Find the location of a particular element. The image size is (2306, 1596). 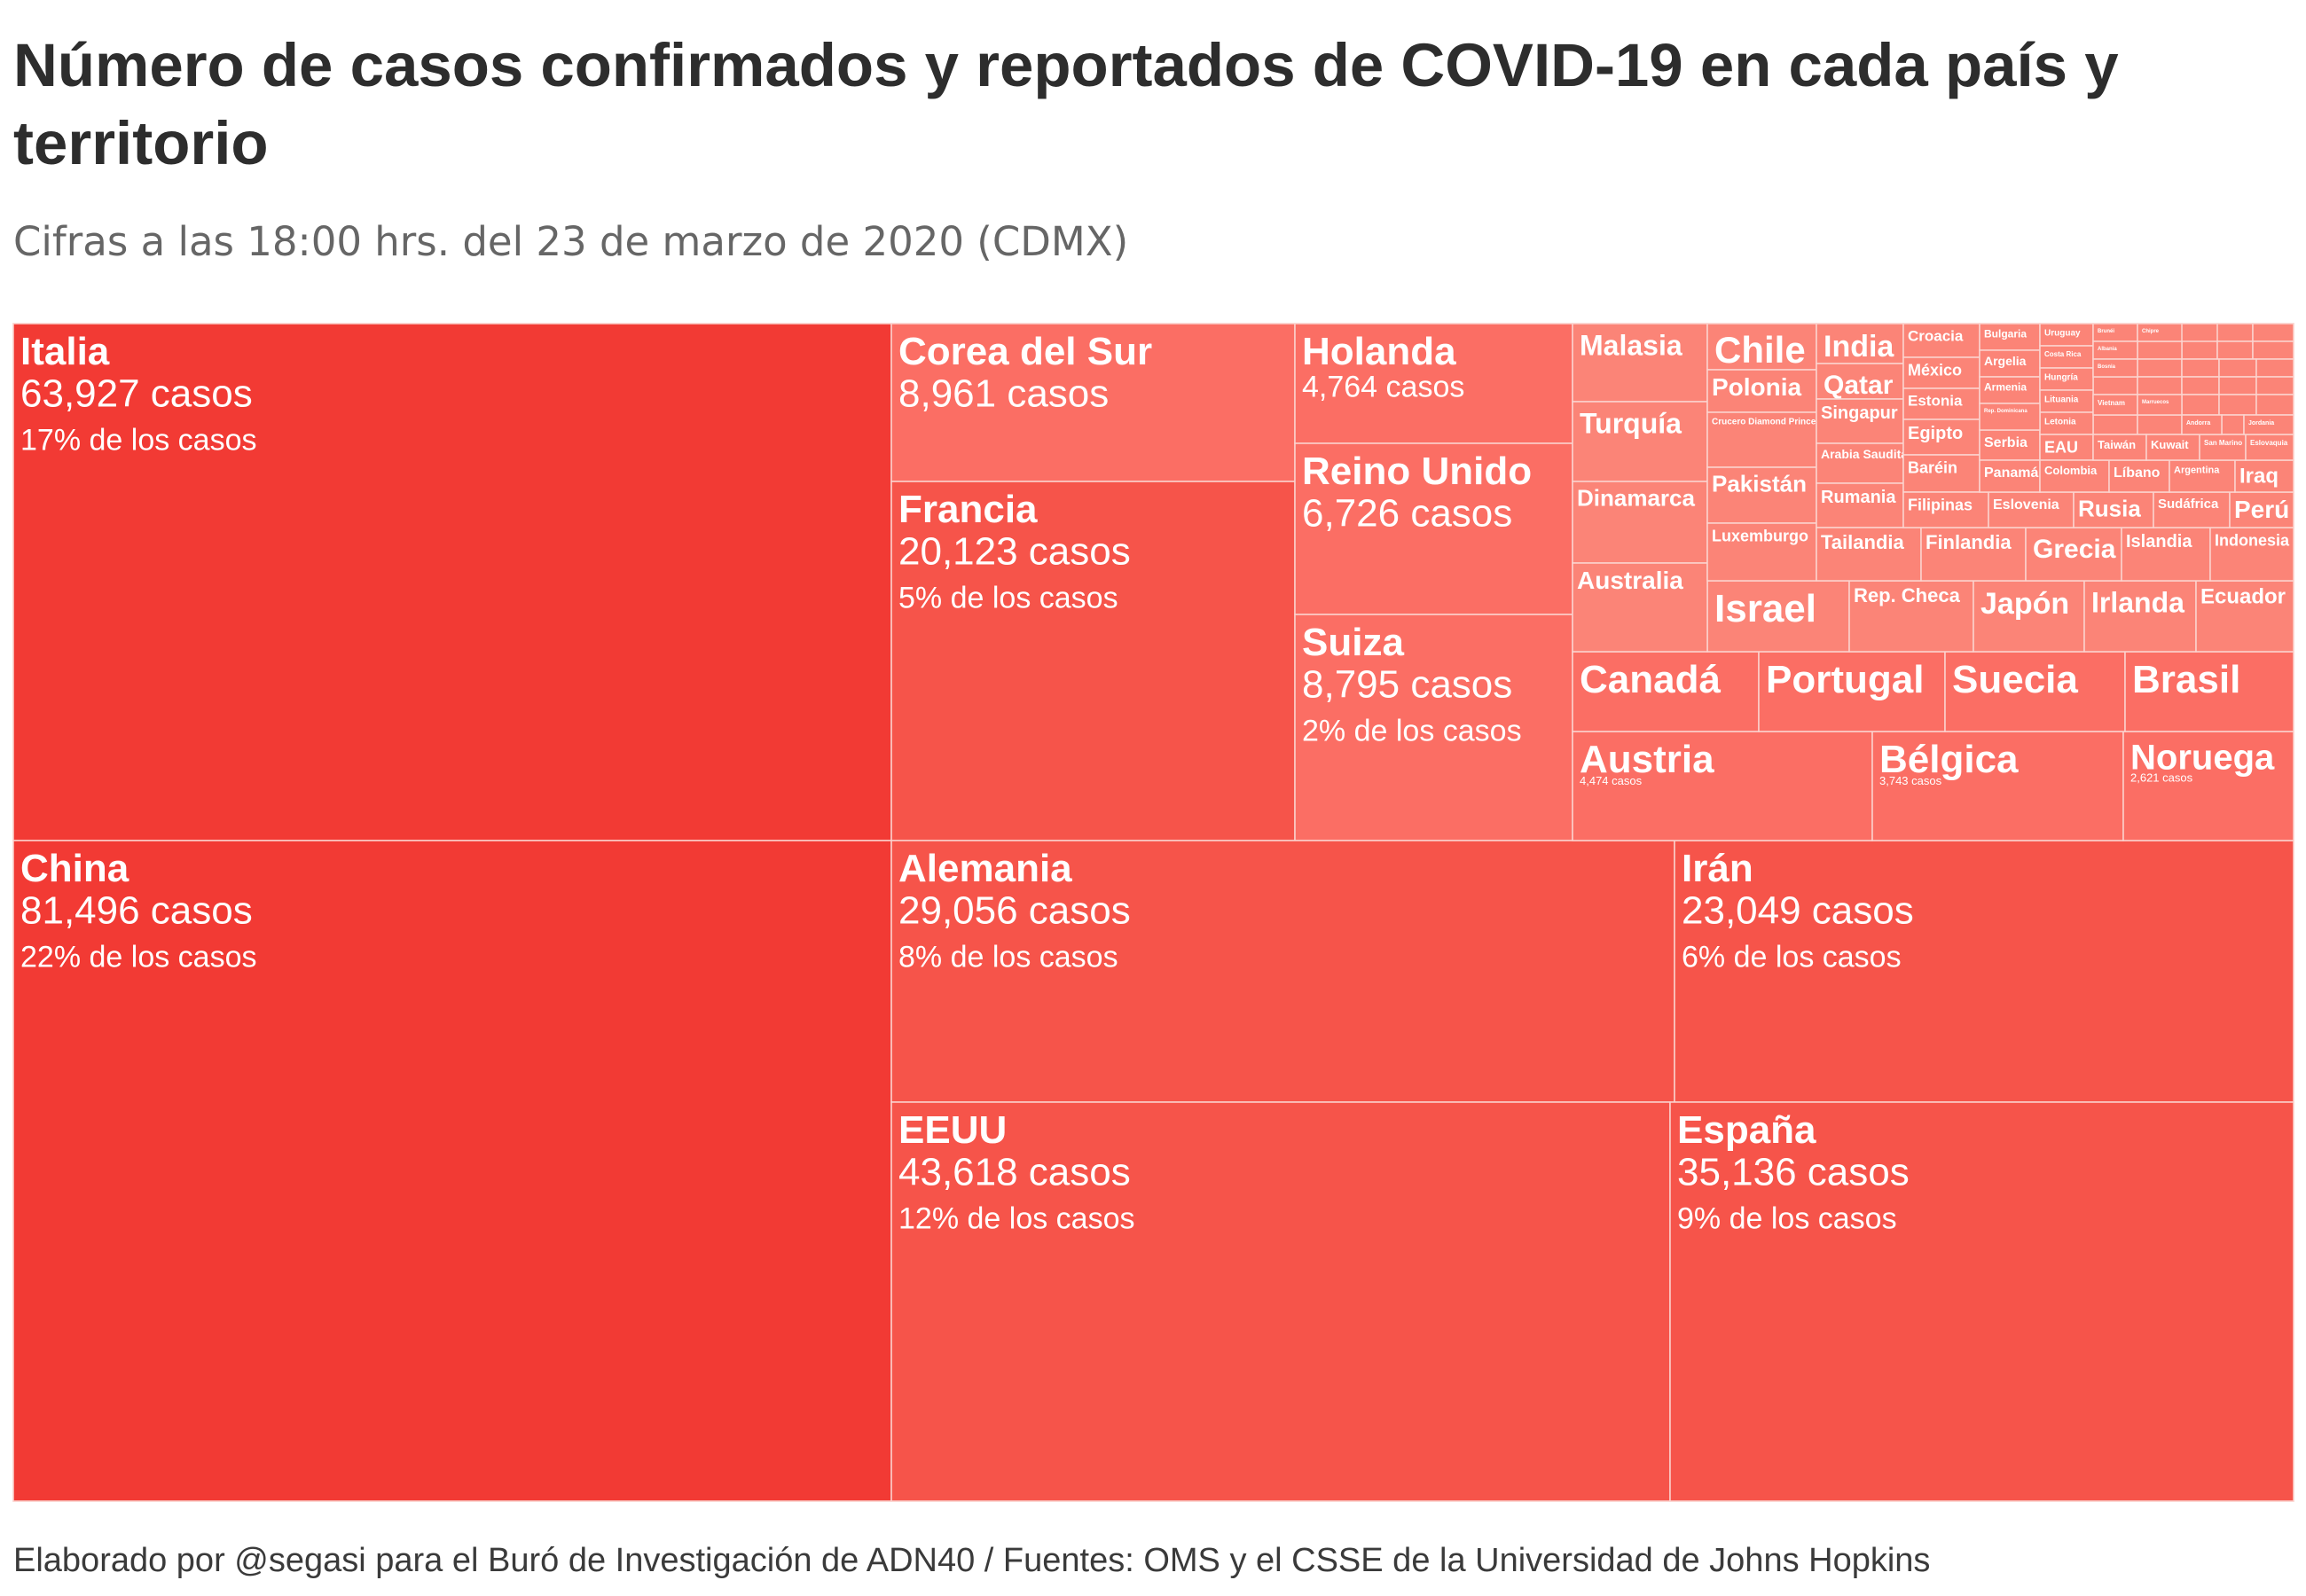

treemap-value-reino-unido: 6,726 casos is located at coordinates (1407, 513).